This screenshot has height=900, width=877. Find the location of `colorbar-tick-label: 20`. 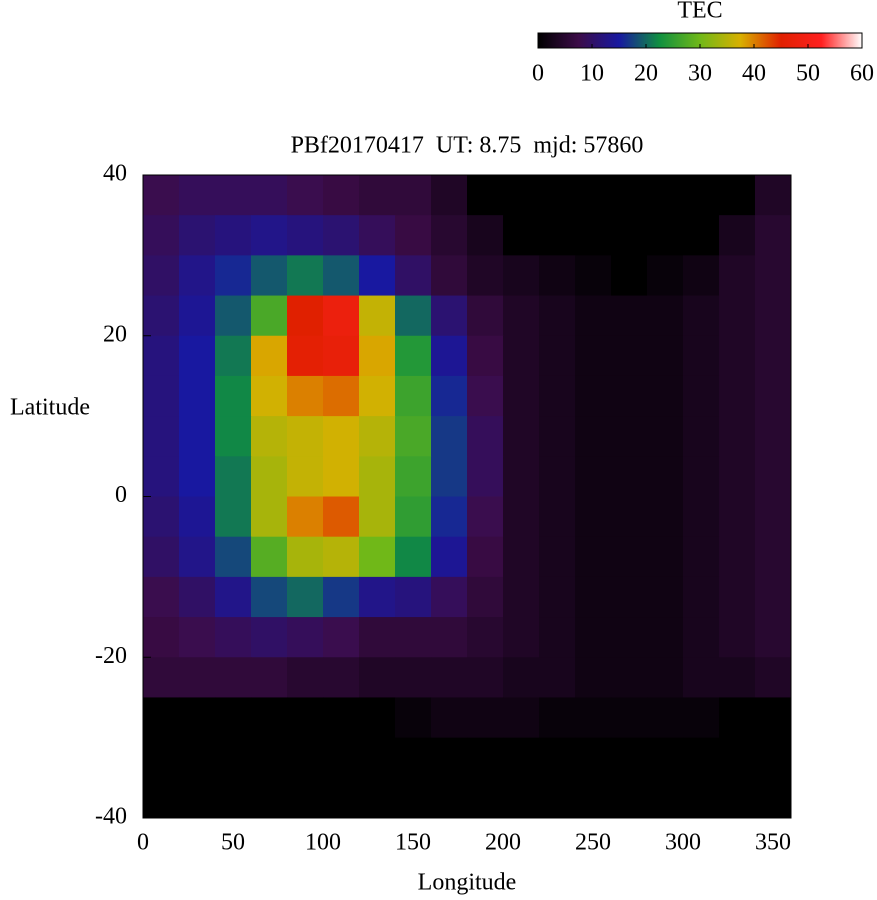

colorbar-tick-label: 20 is located at coordinates (646, 74).